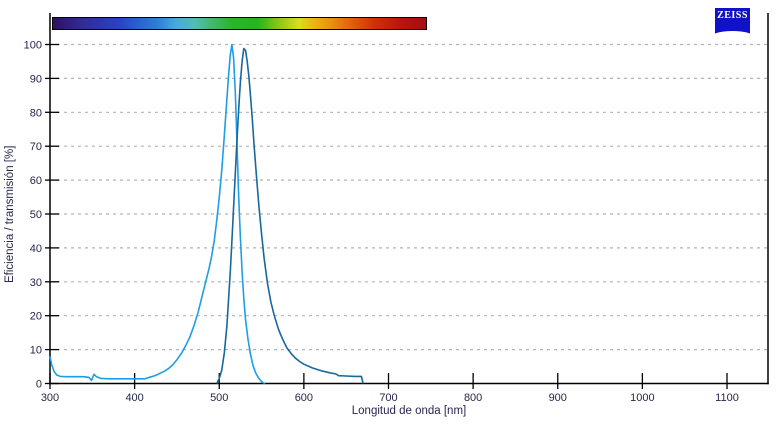 This screenshot has height=426, width=783. Describe the element at coordinates (239, 23) in the screenshot. I see `visible-spectrum-bar` at that location.